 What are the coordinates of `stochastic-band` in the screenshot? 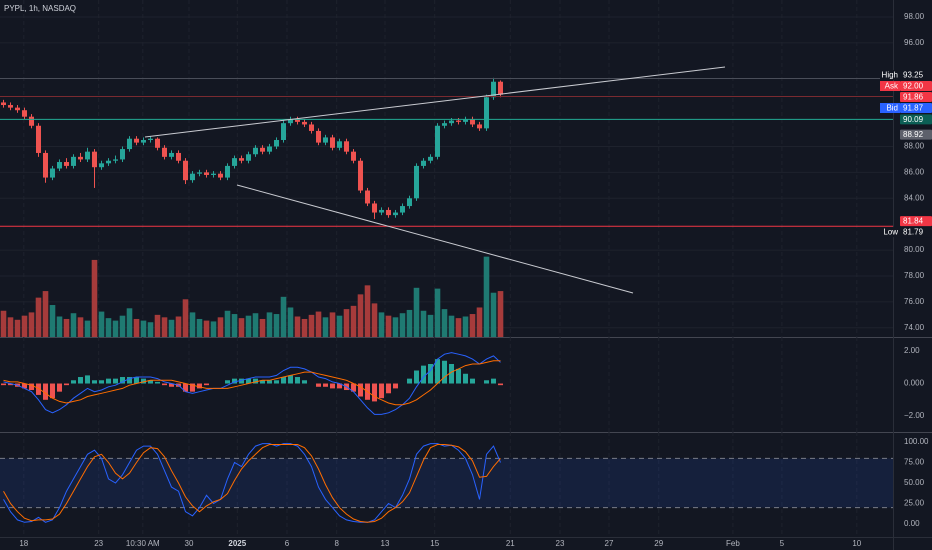 It's located at (446, 483).